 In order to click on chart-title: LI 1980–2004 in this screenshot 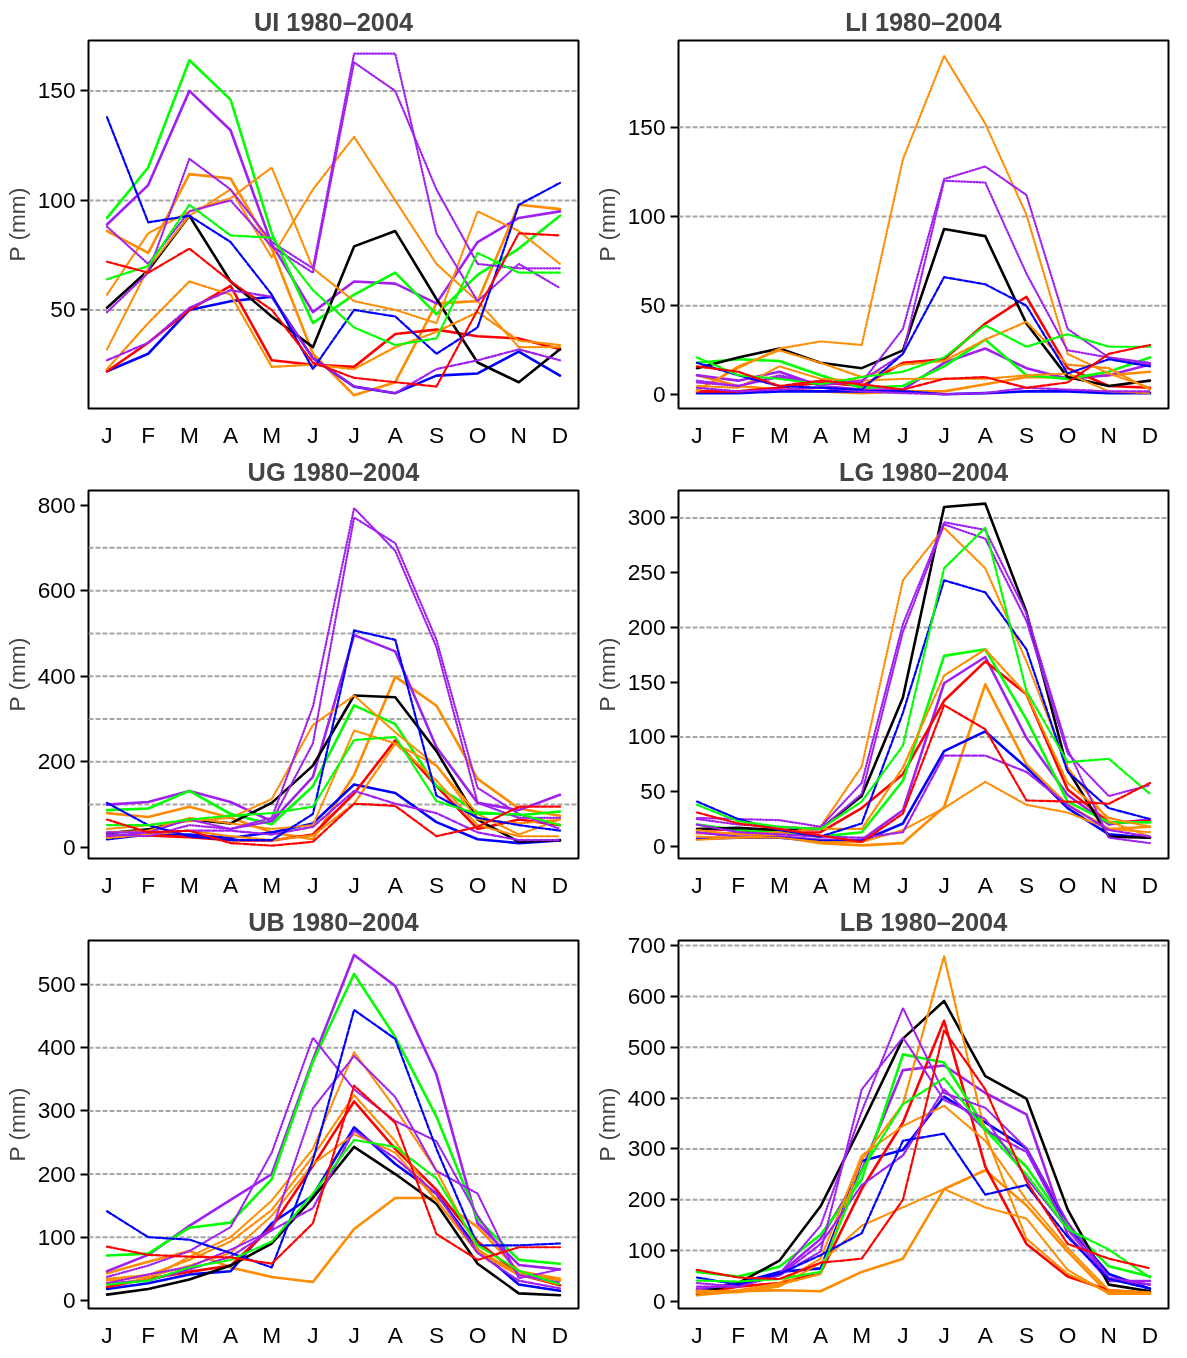, I will do `click(923, 21)`.